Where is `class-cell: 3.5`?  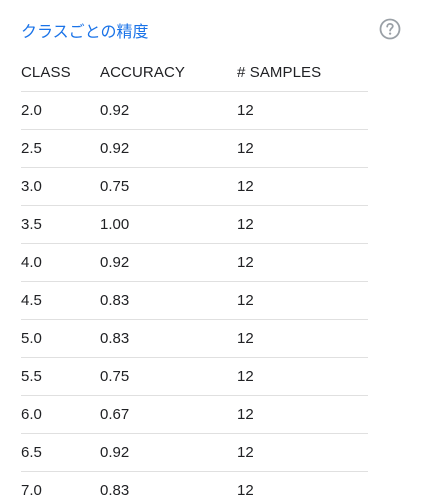 class-cell: 3.5 is located at coordinates (60, 224).